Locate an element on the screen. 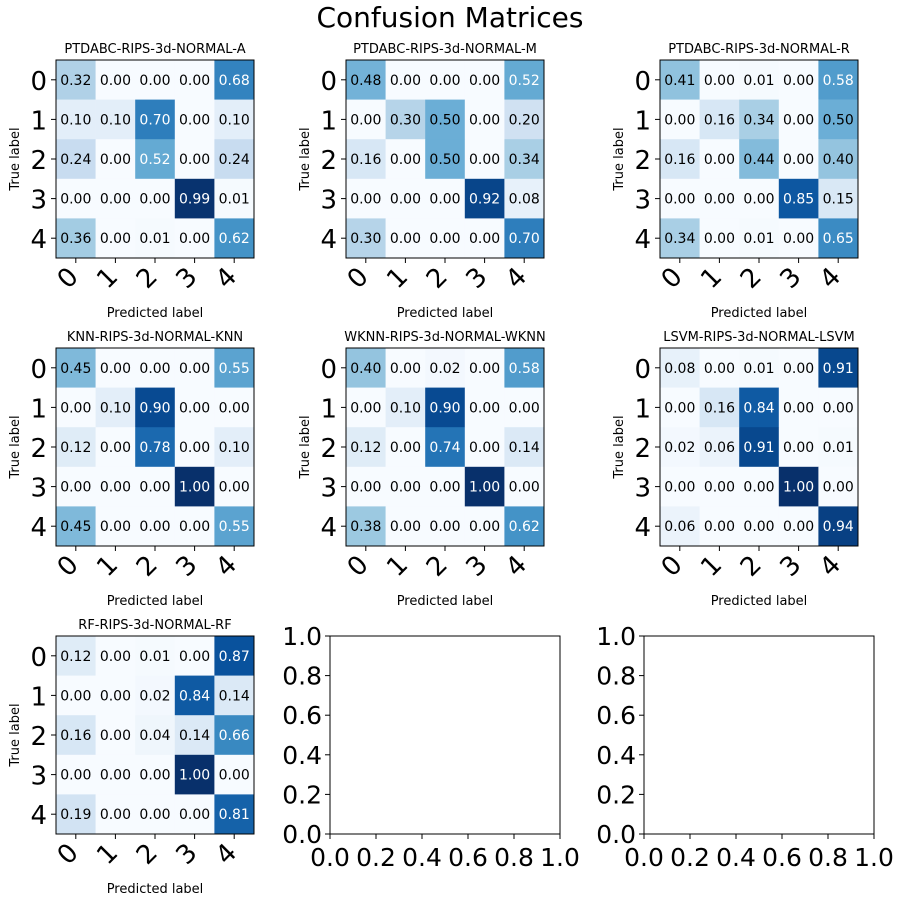 The height and width of the screenshot is (900, 900). cell-value-label: 0.90 is located at coordinates (444, 408).